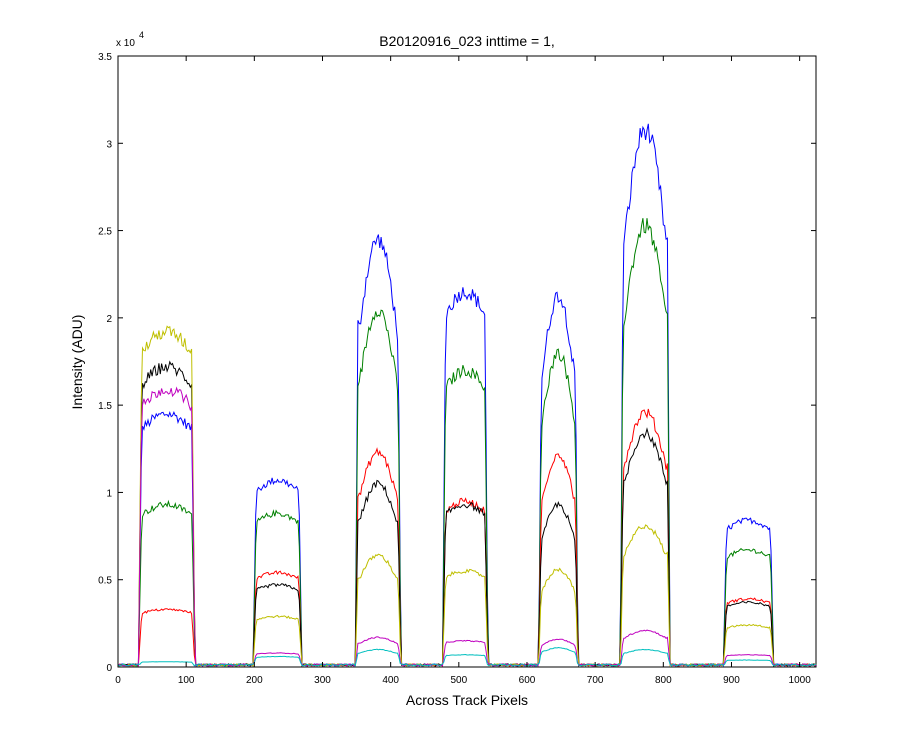 The height and width of the screenshot is (750, 900). Describe the element at coordinates (105, 406) in the screenshot. I see `y-tick-label: 1.5` at that location.